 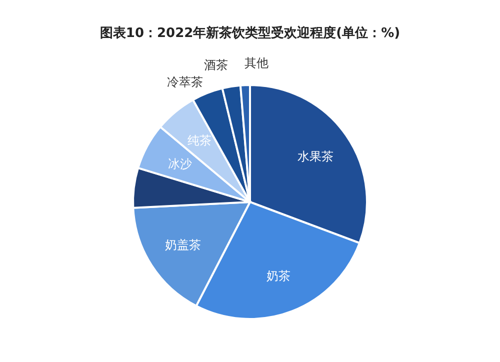 What do you see at coordinates (250, 33) in the screenshot?
I see `chart-title: 图表10：2022年新茶饮类型受欢迎程度(单位：%)` at bounding box center [250, 33].